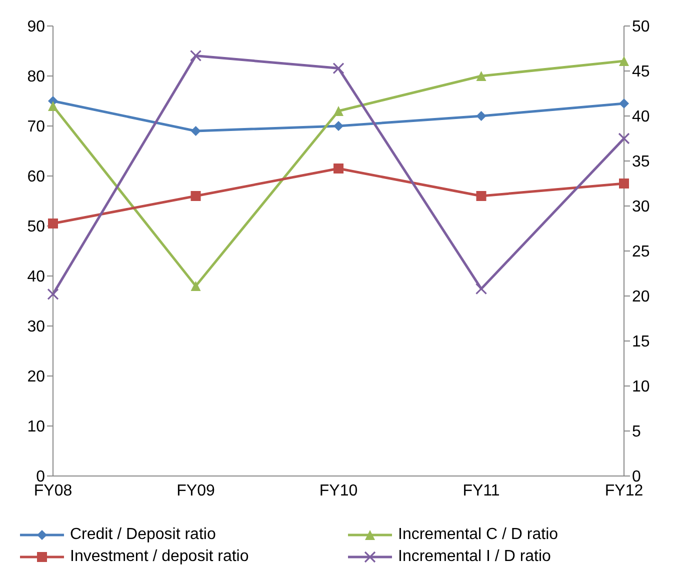 Image resolution: width=692 pixels, height=579 pixels. Describe the element at coordinates (641, 342) in the screenshot. I see `y2-tick-label: 15` at that location.